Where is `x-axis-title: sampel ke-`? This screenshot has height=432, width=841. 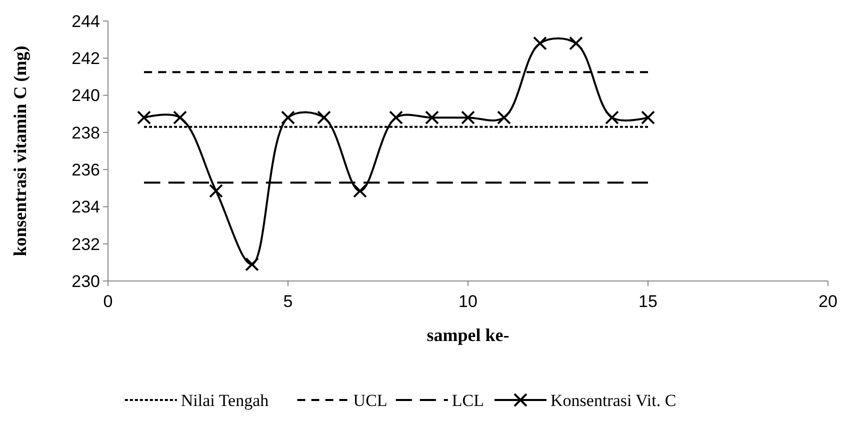 x-axis-title: sampel ke- is located at coordinates (468, 335).